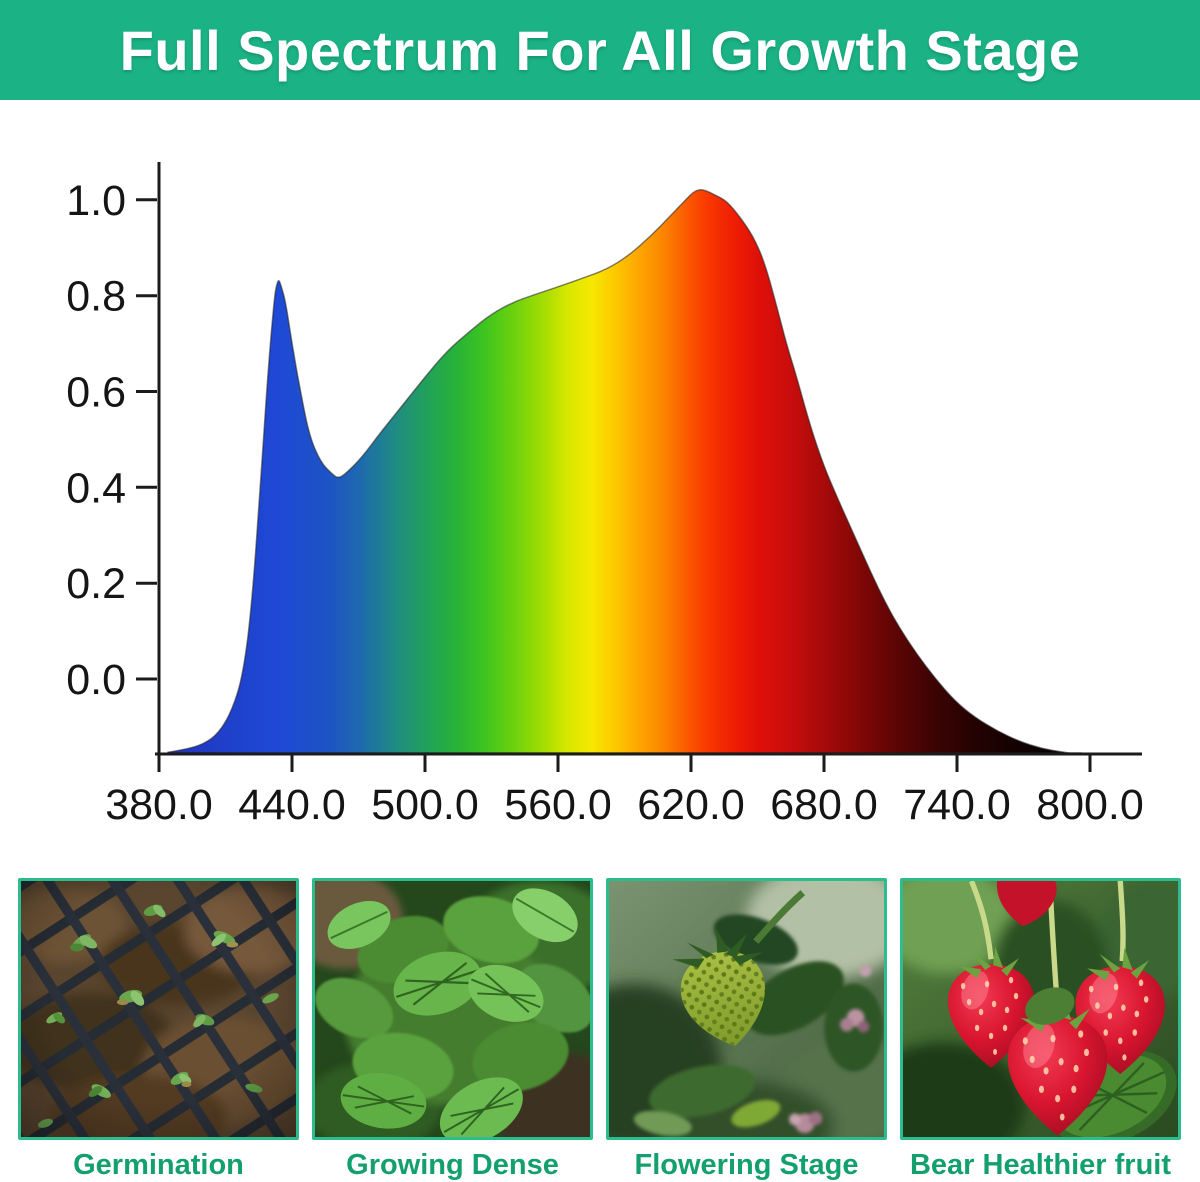 The height and width of the screenshot is (1182, 1200). What do you see at coordinates (292, 805) in the screenshot?
I see `x-tick-label: 440.0` at bounding box center [292, 805].